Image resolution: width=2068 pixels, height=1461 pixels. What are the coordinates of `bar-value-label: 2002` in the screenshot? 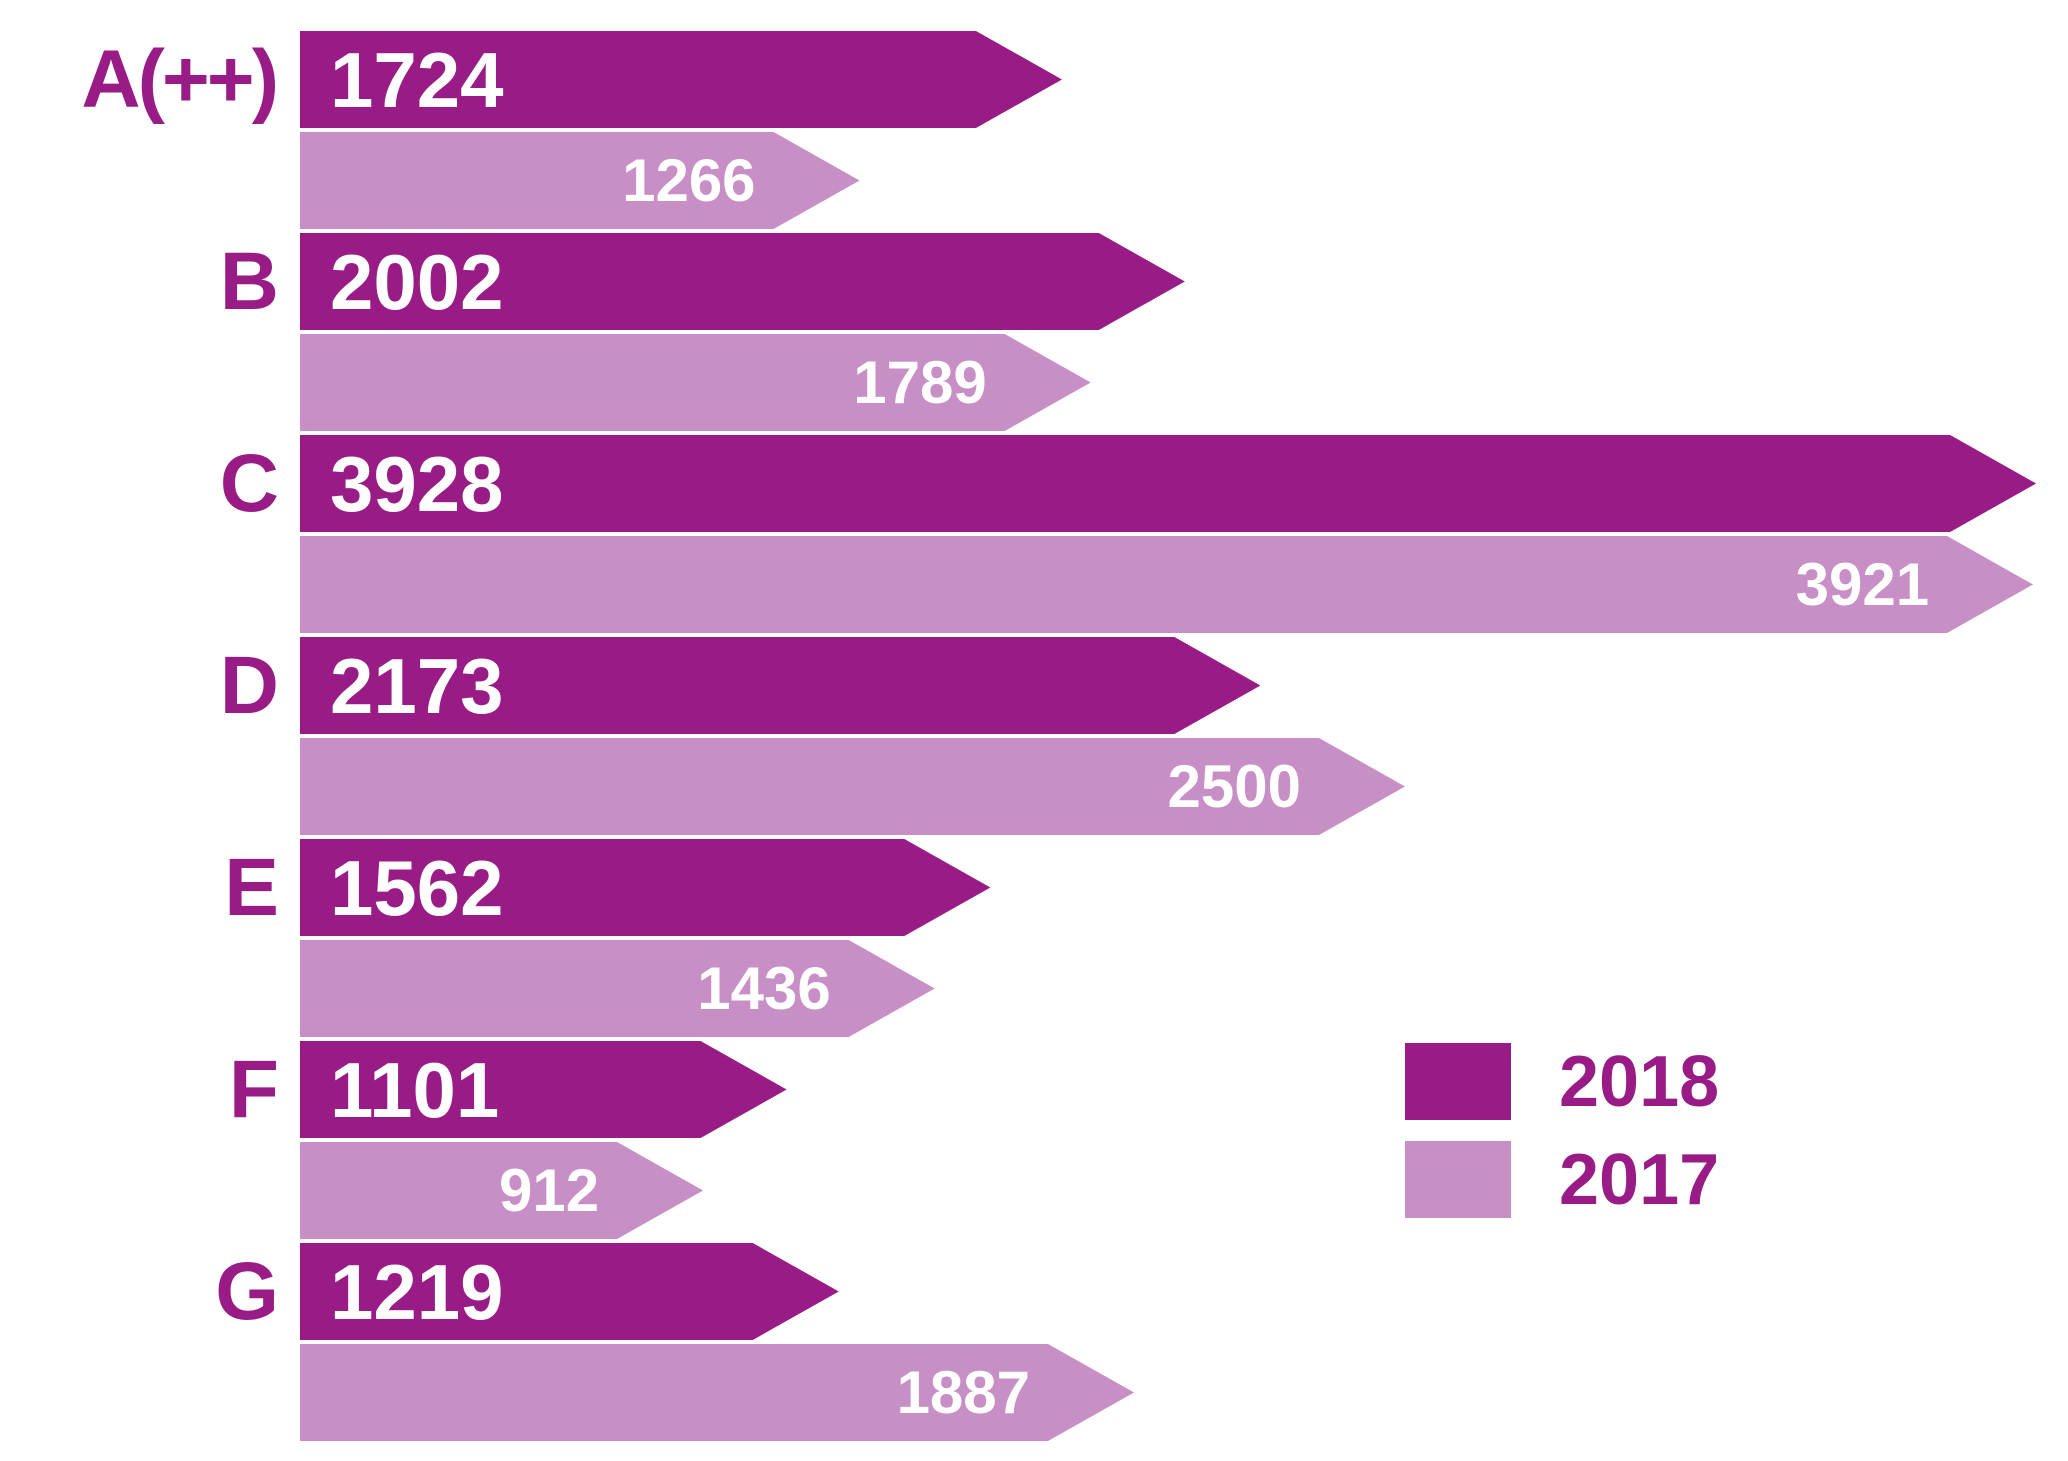 It's located at (417, 281).